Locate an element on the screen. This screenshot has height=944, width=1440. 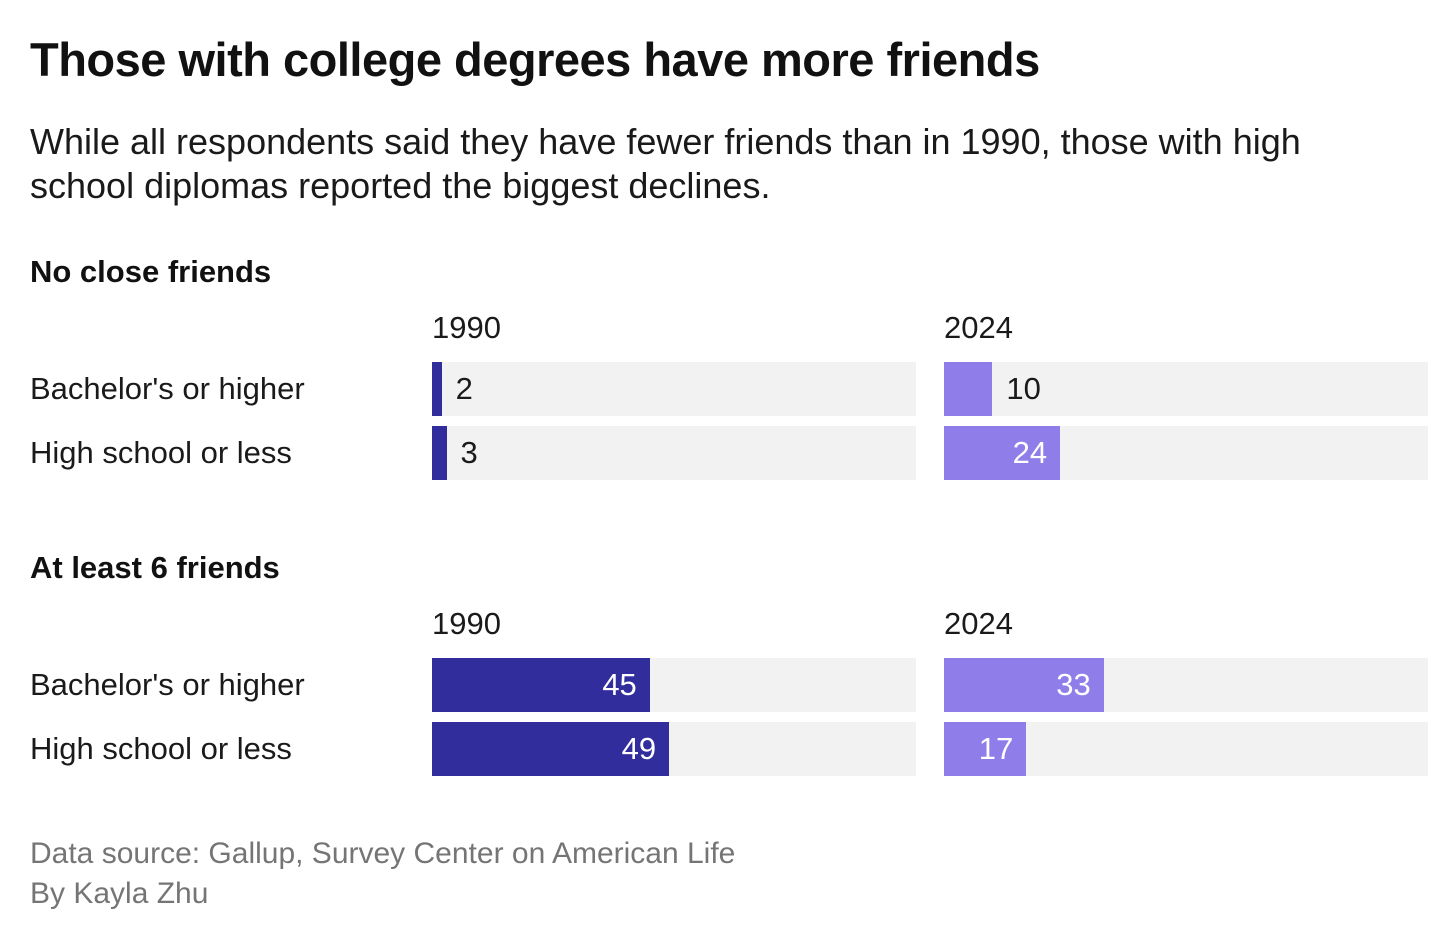
bar-track-2024: 10 is located at coordinates (1186, 388).